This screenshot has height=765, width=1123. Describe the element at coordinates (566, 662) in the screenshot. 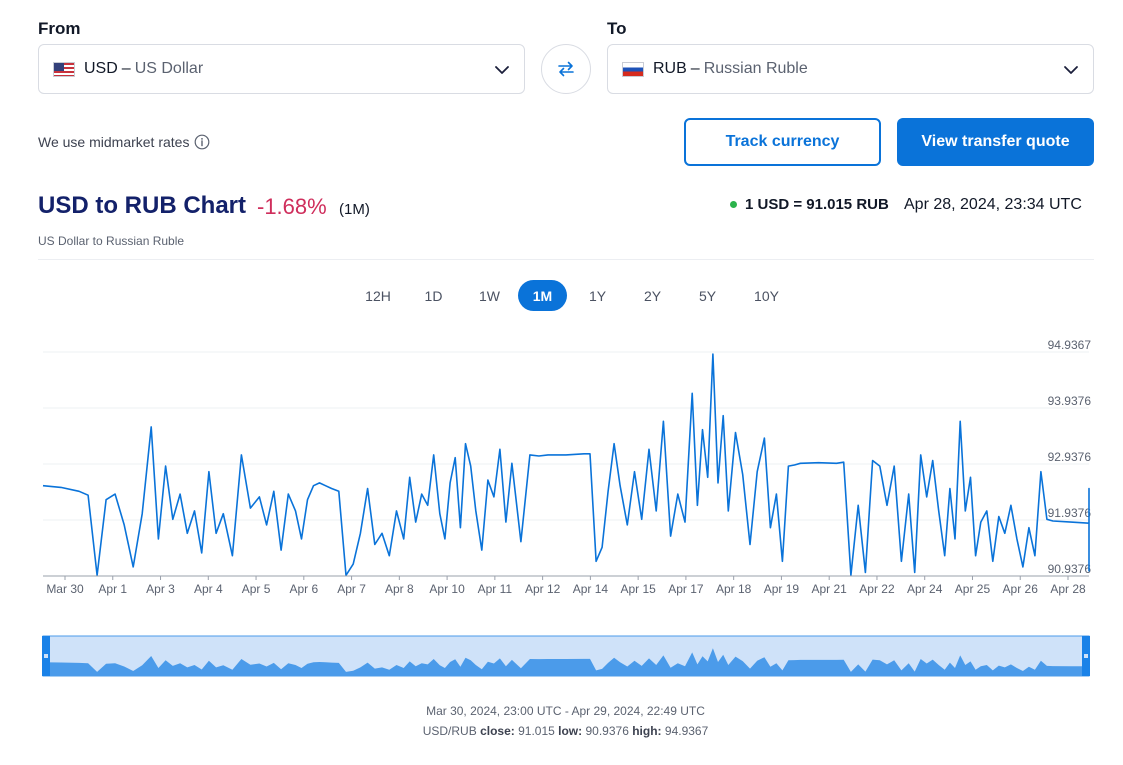

I see `navigator-area` at that location.